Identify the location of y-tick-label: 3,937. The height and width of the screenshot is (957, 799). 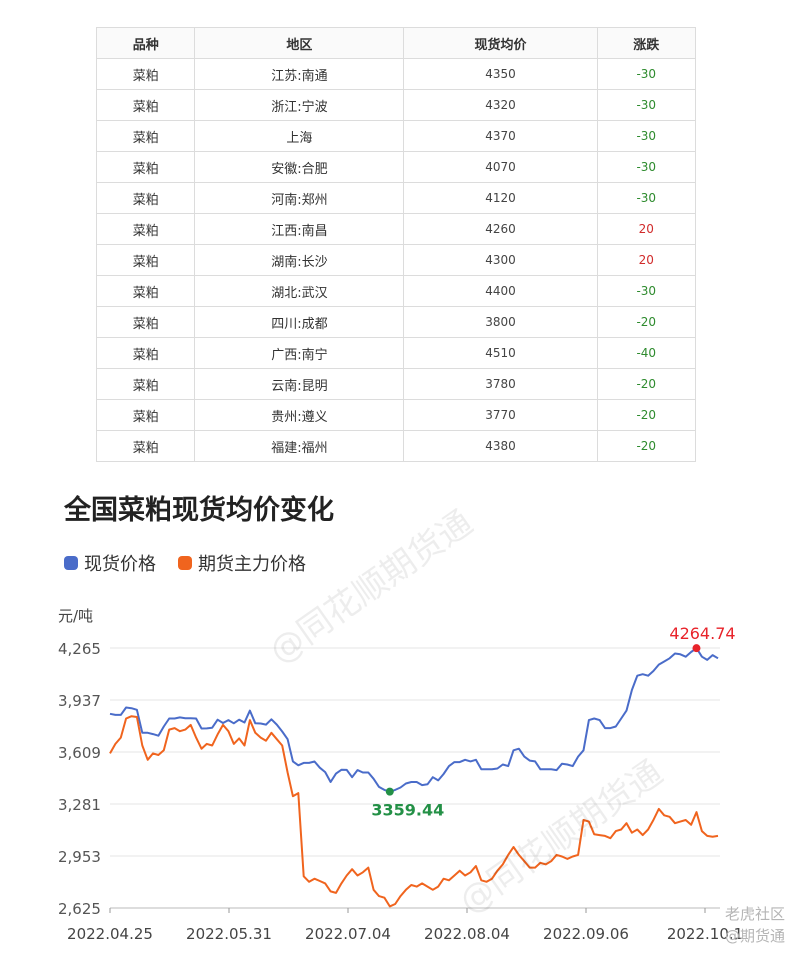
(79, 701).